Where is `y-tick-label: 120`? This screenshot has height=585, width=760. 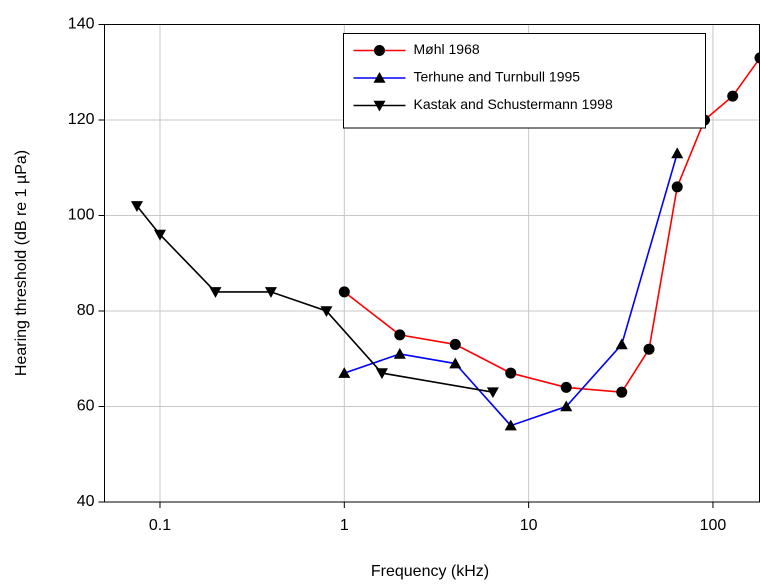
y-tick-label: 120 is located at coordinates (81, 119).